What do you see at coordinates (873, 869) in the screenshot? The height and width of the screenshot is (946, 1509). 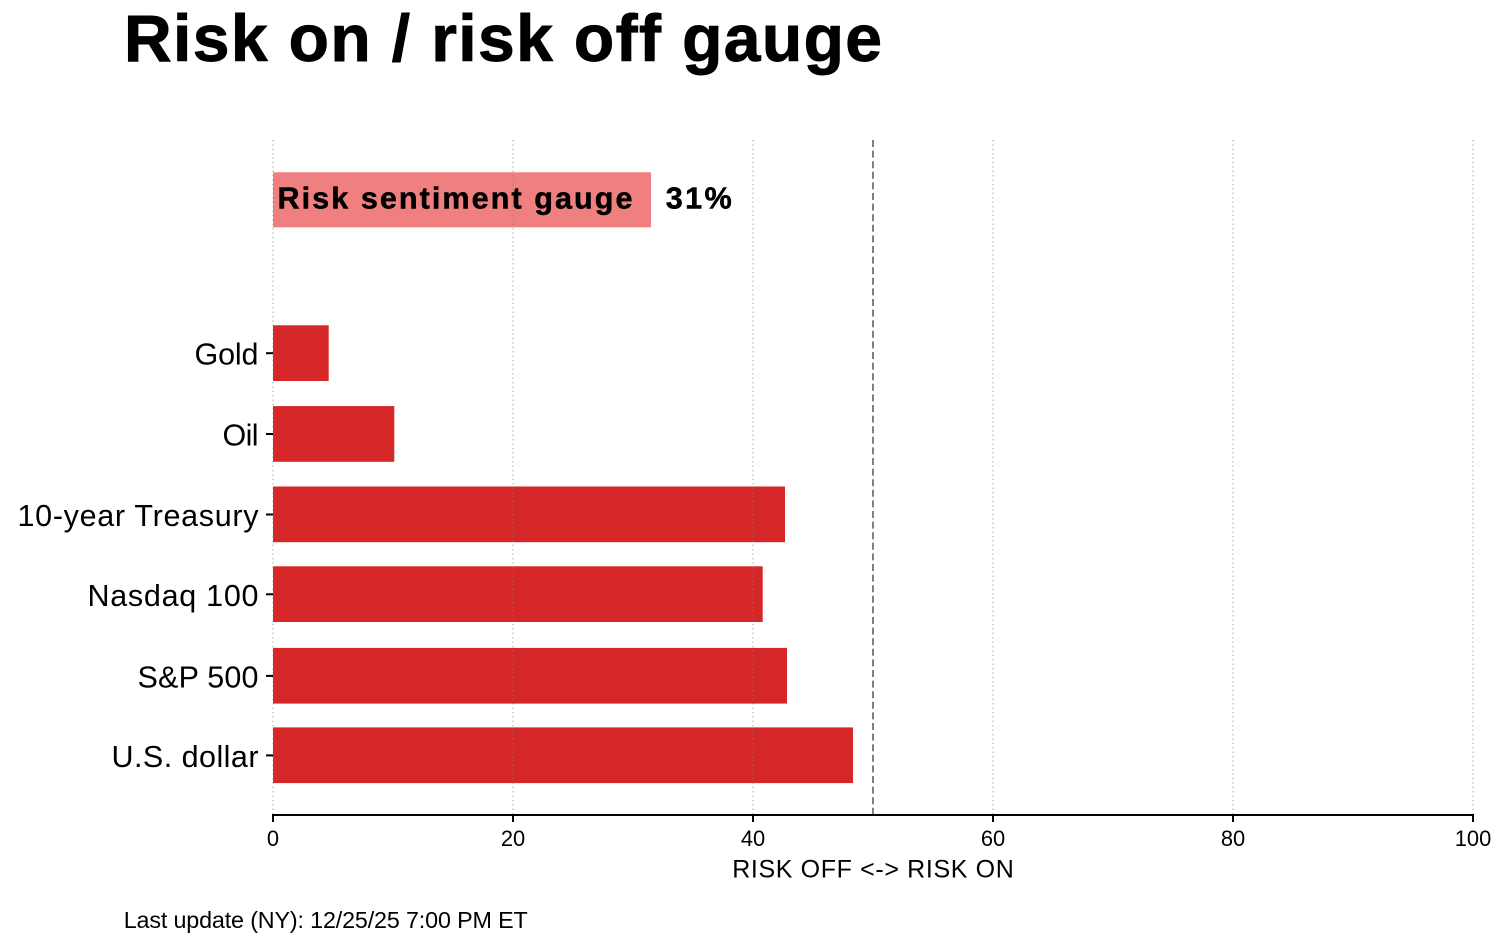 I see `svg-text: RISK OFF <-> RISK ON` at bounding box center [873, 869].